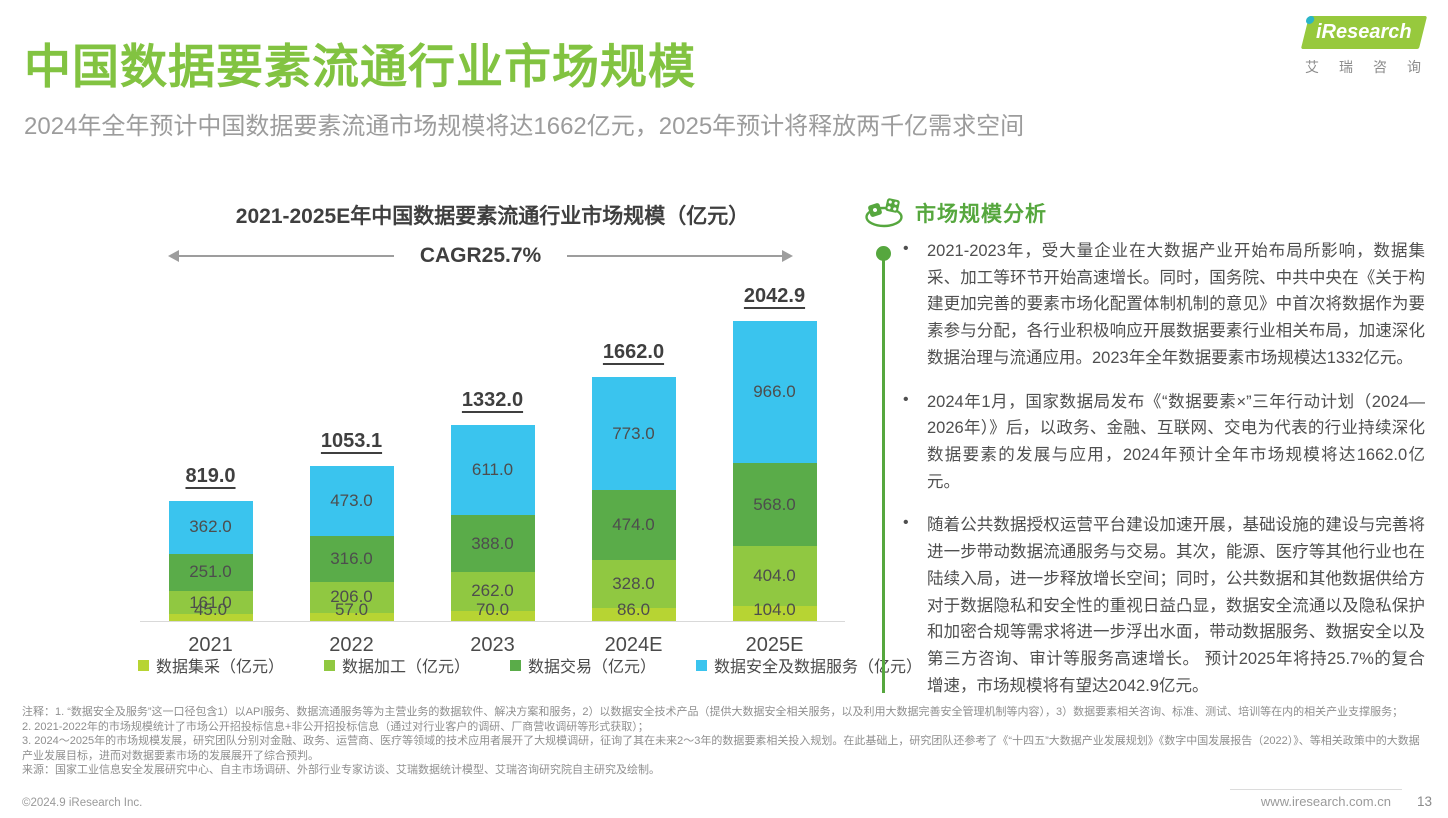 Image resolution: width=1448 pixels, height=818 pixels. I want to click on bar-segment: 57.0, so click(351, 610).